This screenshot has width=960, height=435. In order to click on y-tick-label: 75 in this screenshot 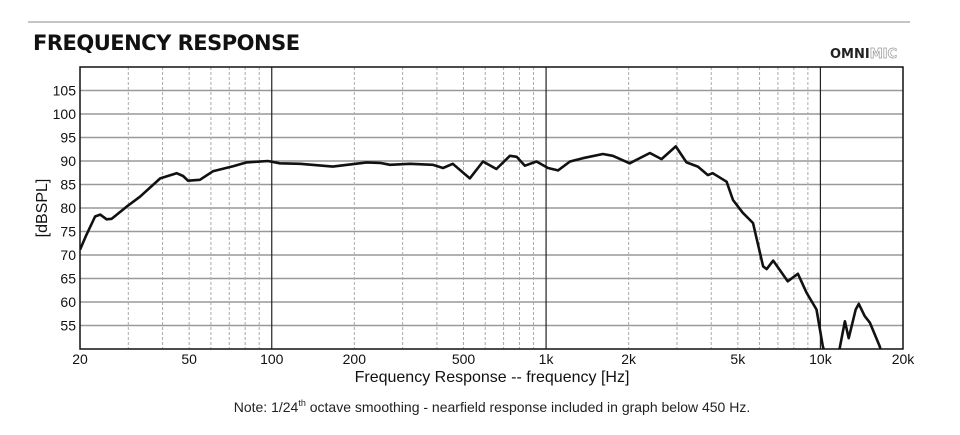, I will do `click(68, 232)`.